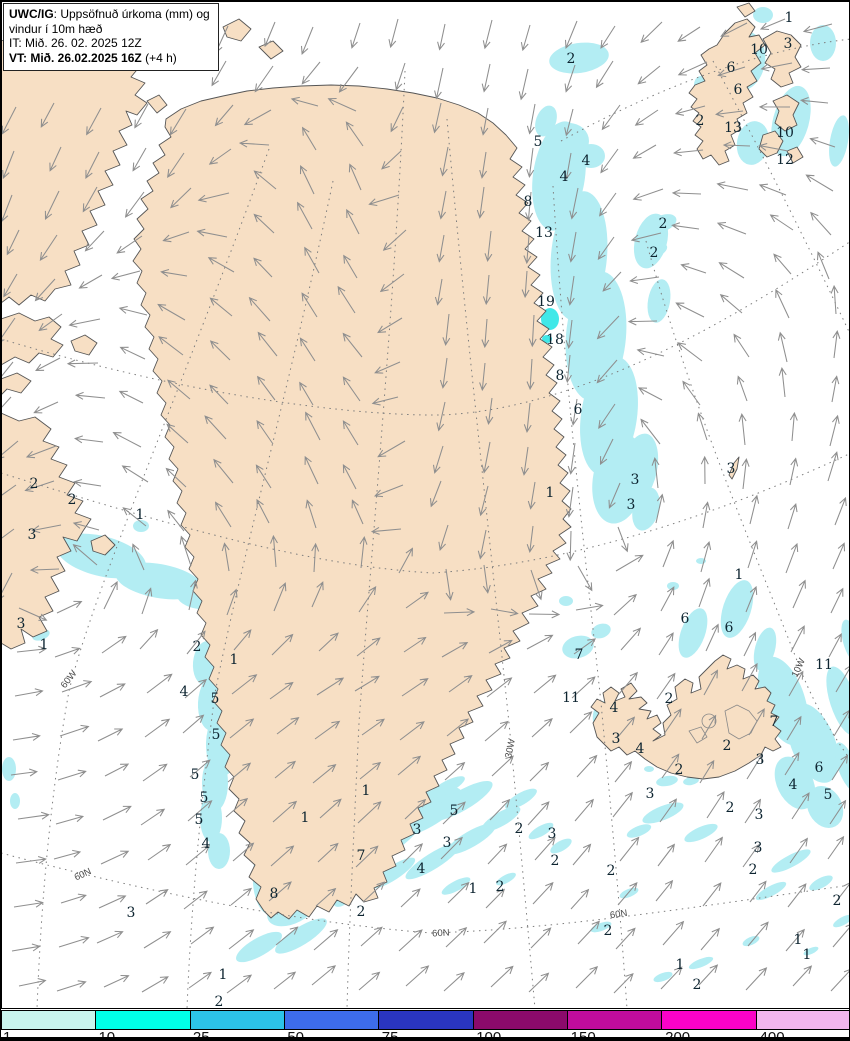 The width and height of the screenshot is (850, 1041). Describe the element at coordinates (583, 1035) in the screenshot. I see `colorbar-label: 150` at that location.